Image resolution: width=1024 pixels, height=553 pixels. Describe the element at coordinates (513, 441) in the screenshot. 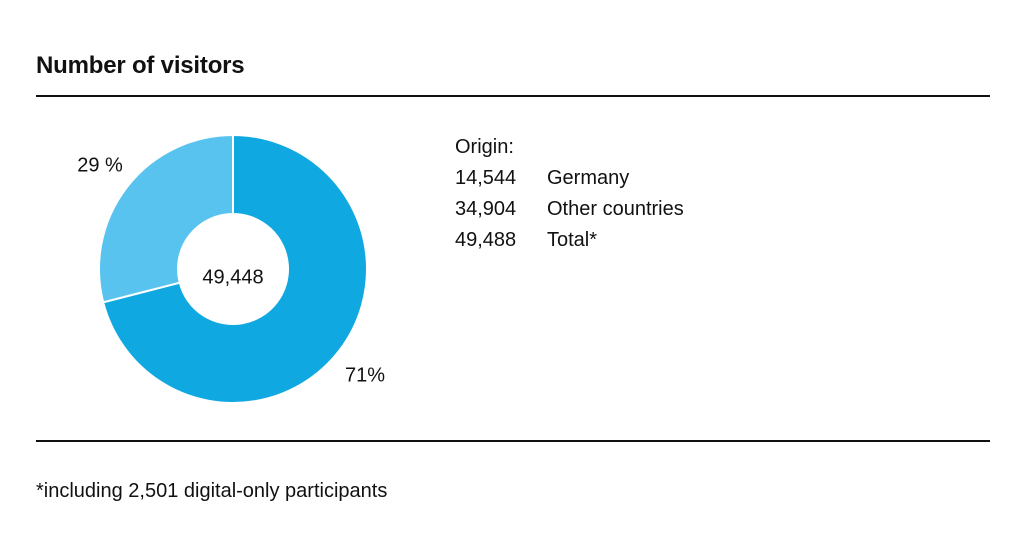

I see `bottom-divider` at that location.